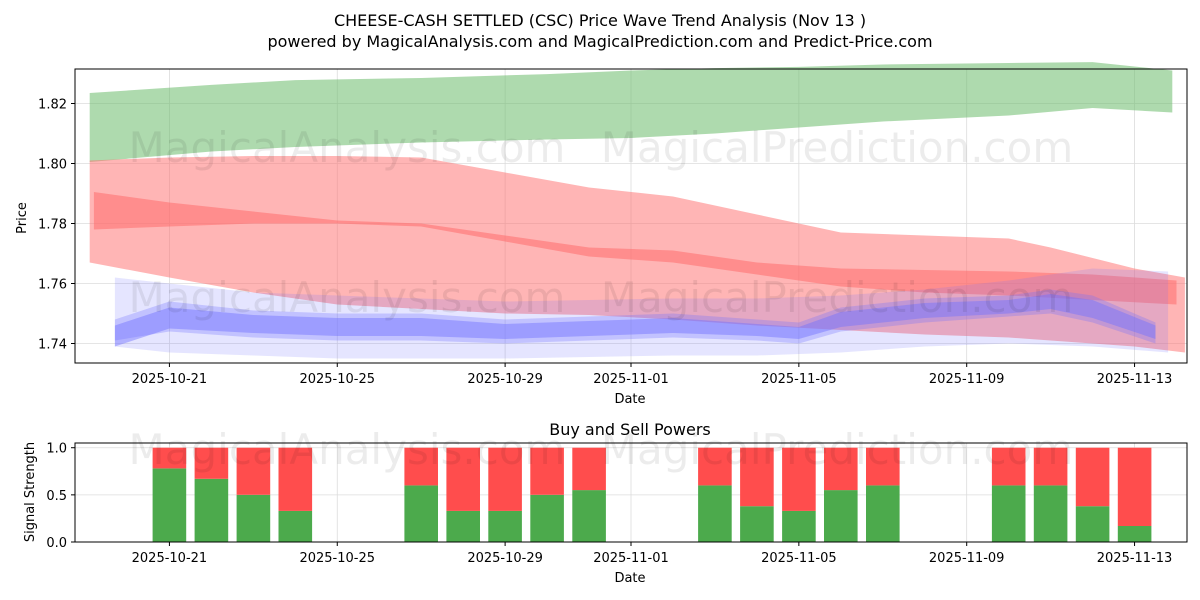 The width and height of the screenshot is (1200, 600). Describe the element at coordinates (629, 399) in the screenshot. I see `price-x-axis-label: Date` at that location.